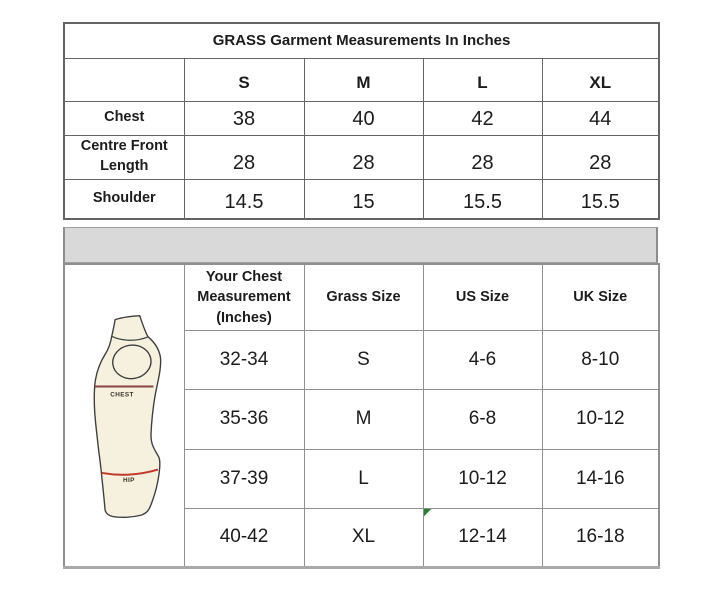 The height and width of the screenshot is (605, 725). Describe the element at coordinates (244, 538) in the screenshot. I see `chest-range-cell: 40-42` at that location.